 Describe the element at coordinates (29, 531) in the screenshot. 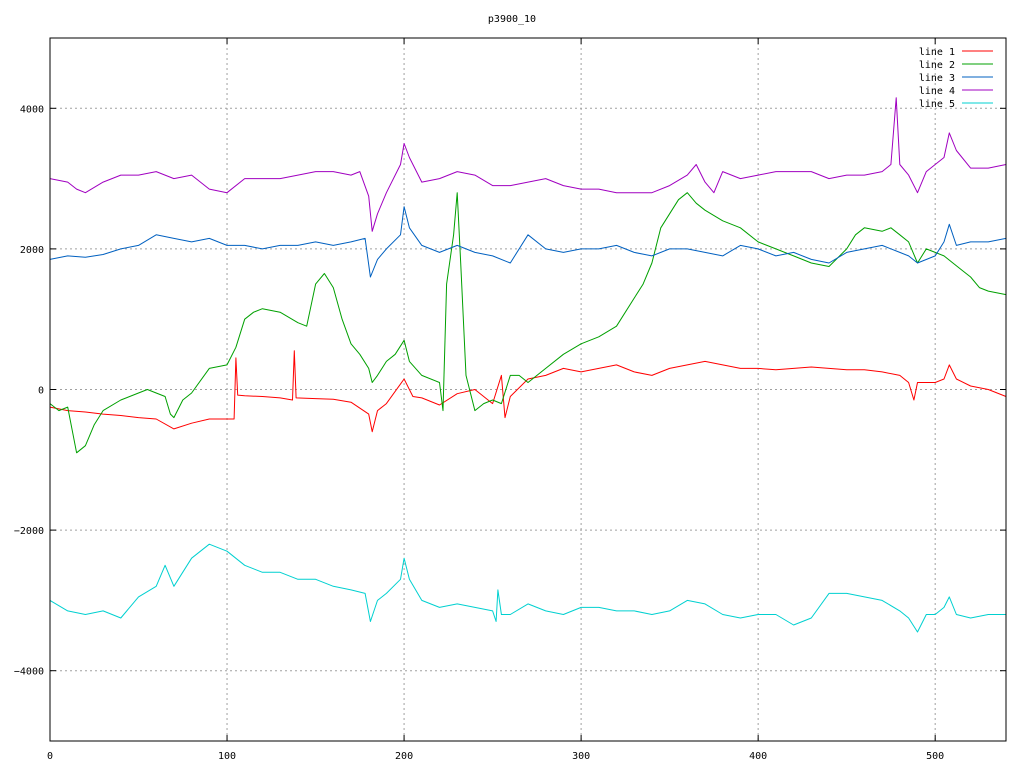

I see `y-tick-label: −2000` at that location.